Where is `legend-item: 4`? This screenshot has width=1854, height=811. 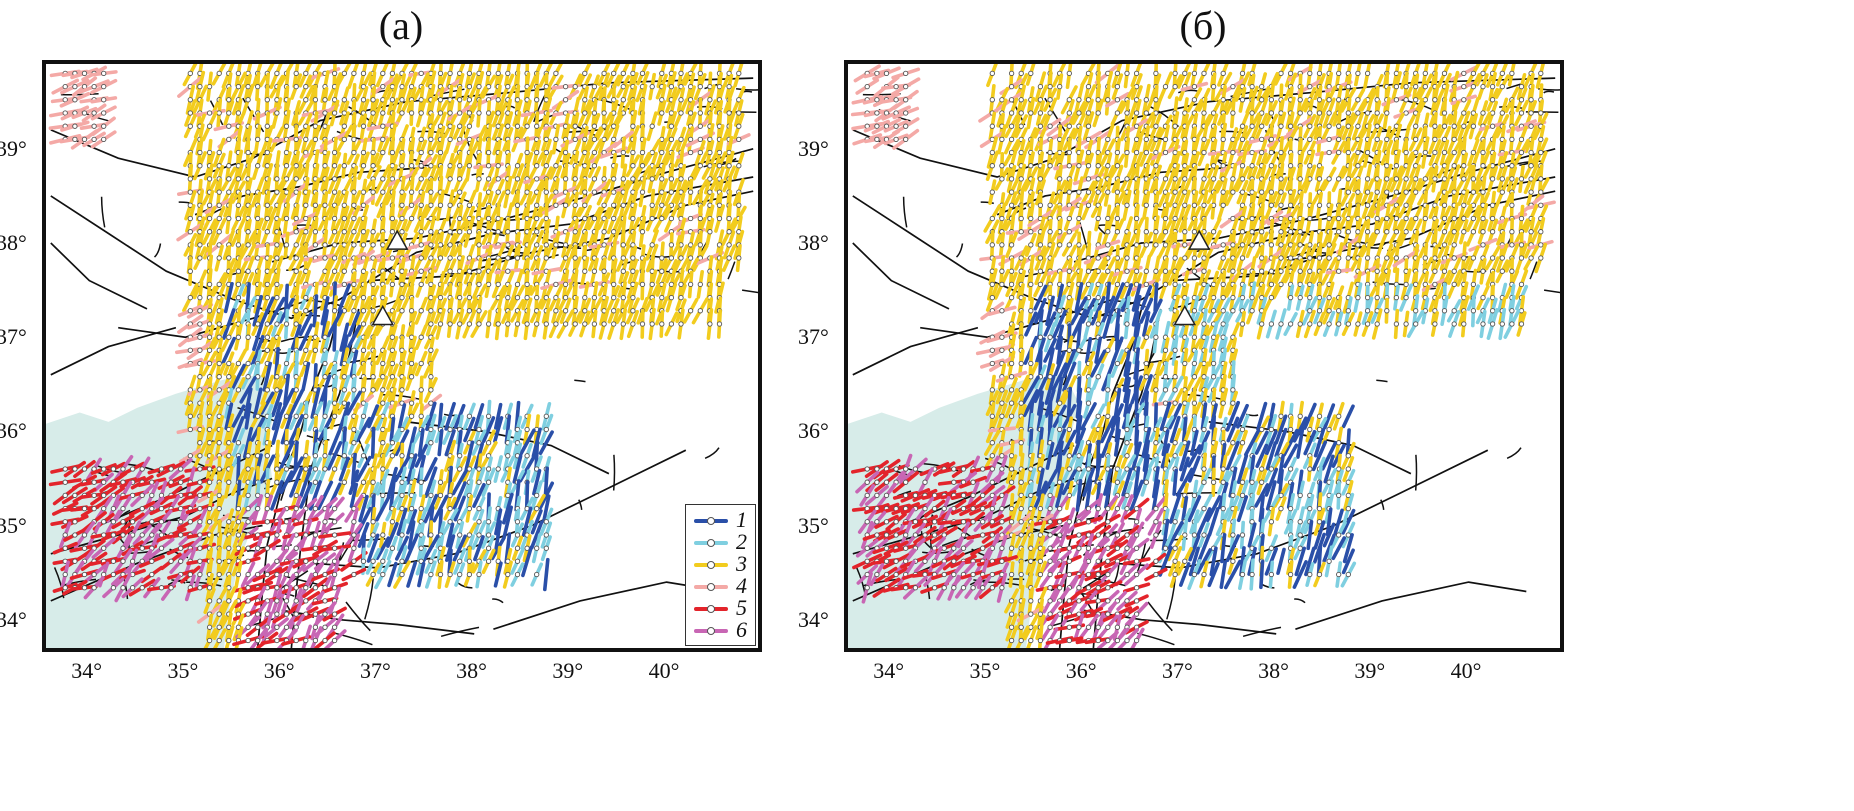 legend-item: 4 is located at coordinates (720, 585).